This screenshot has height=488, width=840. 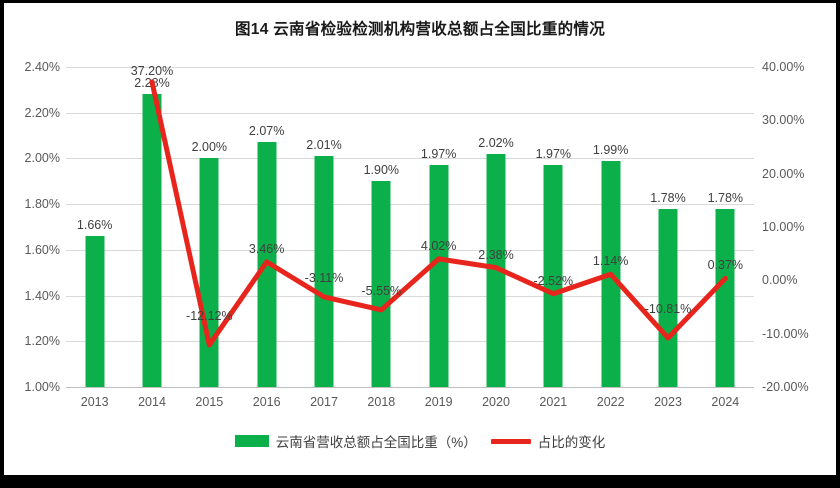 What do you see at coordinates (42, 249) in the screenshot?
I see `left-axis-tick-label: 1.60%` at bounding box center [42, 249].